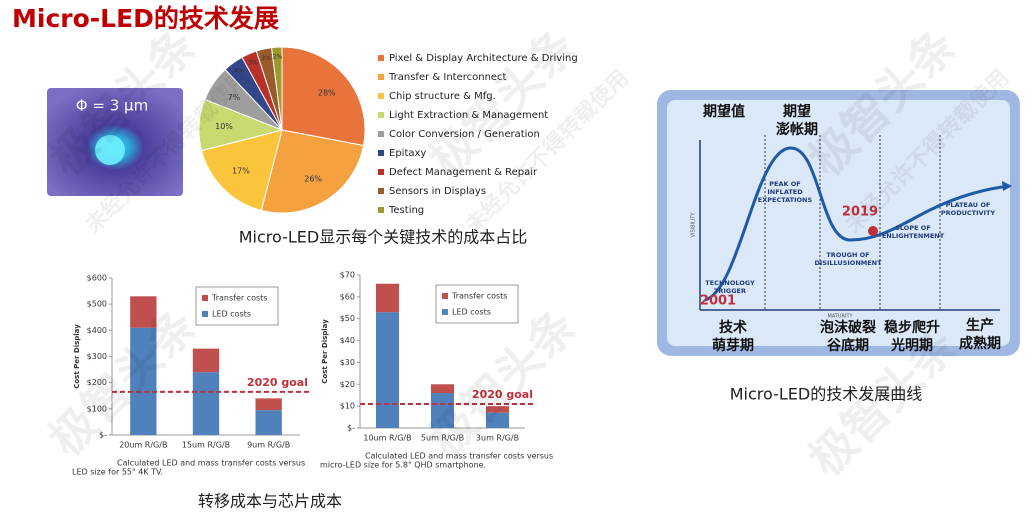  What do you see at coordinates (463, 172) in the screenshot?
I see `legend-label: Defect Management & Repair` at bounding box center [463, 172].